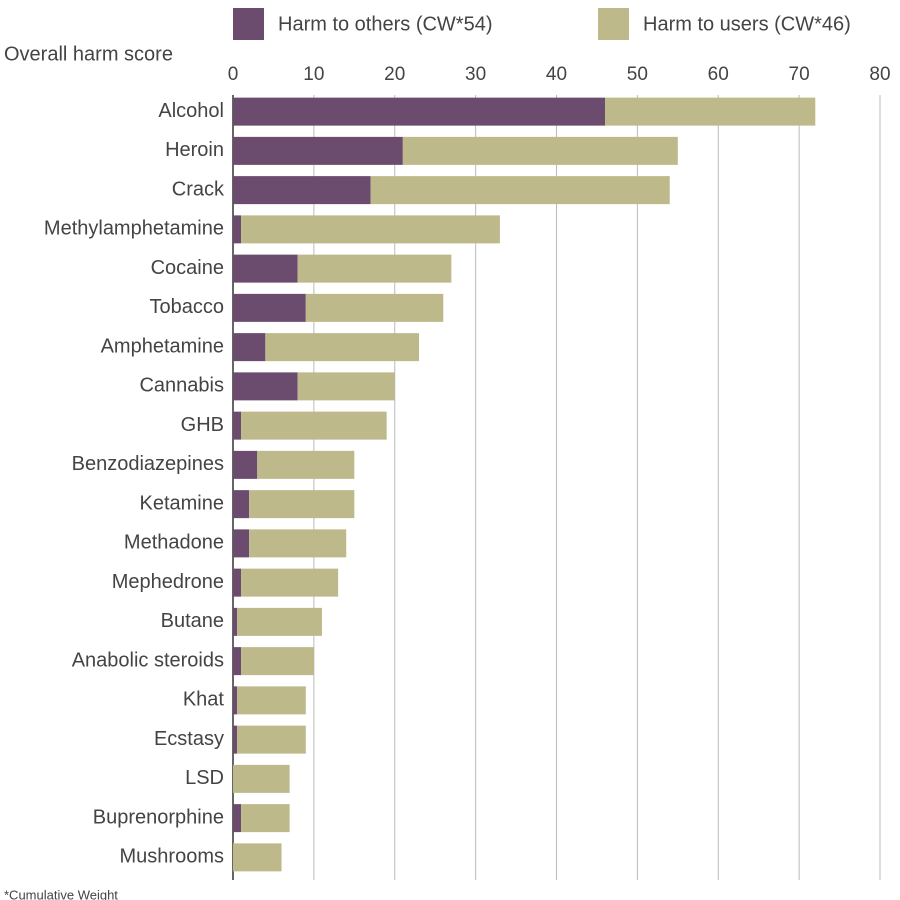  I want to click on y-tick-label: LSD, so click(204, 778).